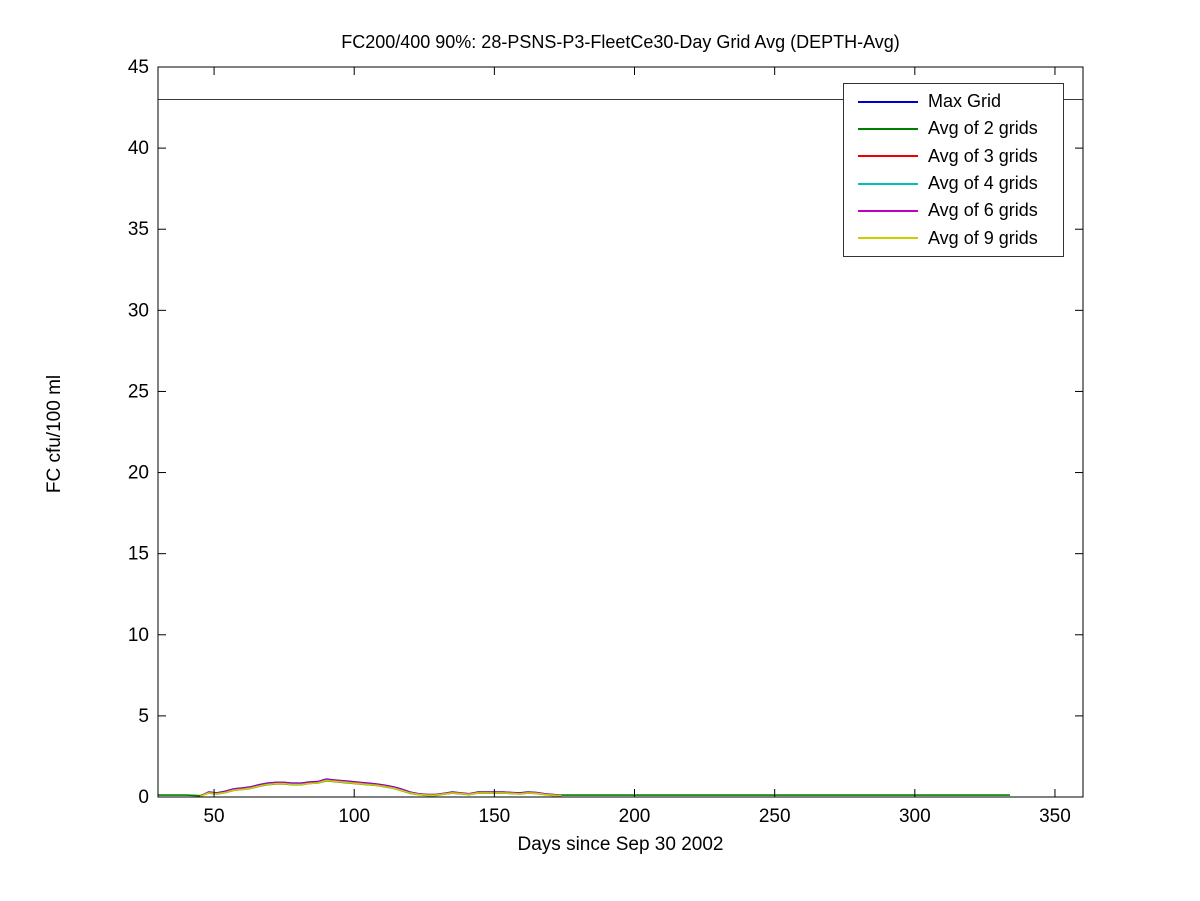  I want to click on svg-text: 350, so click(1055, 816).